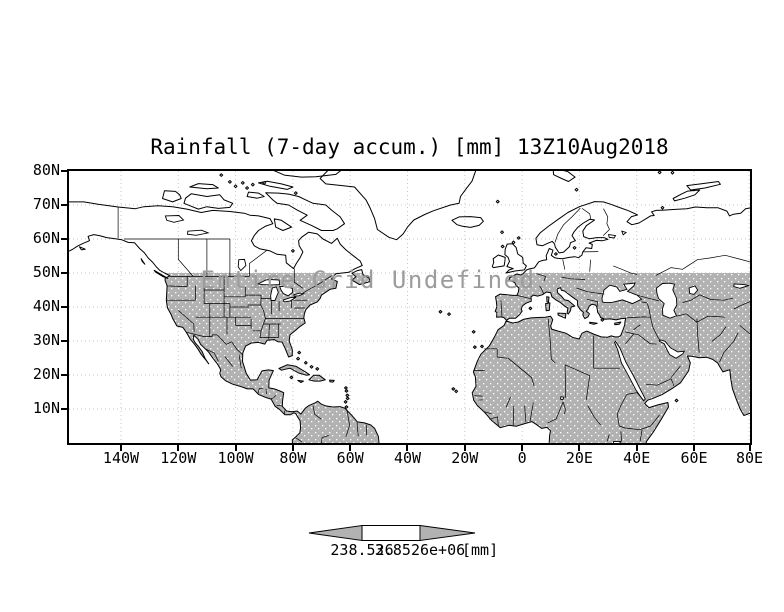 This screenshot has width=784, height=612. What do you see at coordinates (368, 280) in the screenshot?
I see `undefined-message: Entire Grid Undefined` at bounding box center [368, 280].